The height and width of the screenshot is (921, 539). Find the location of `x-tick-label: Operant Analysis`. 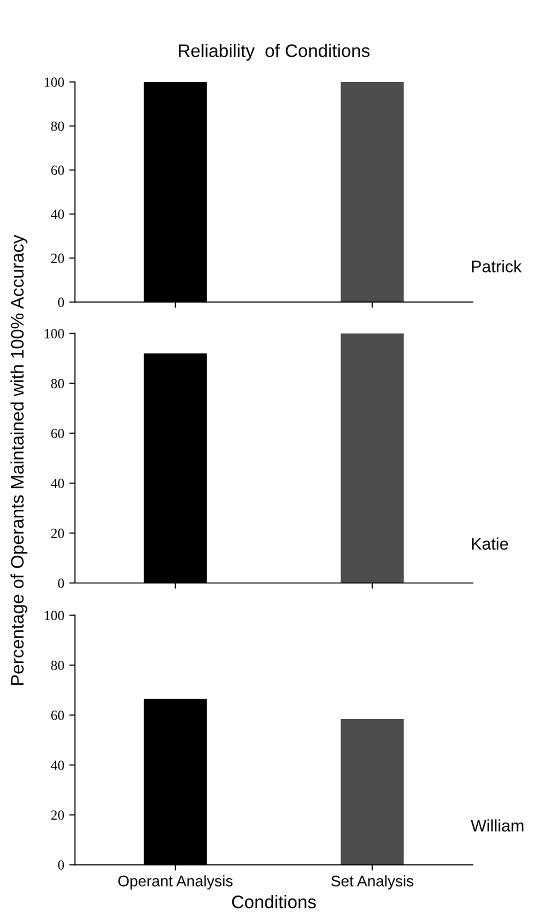

x-tick-label: Operant Analysis is located at coordinates (175, 882).